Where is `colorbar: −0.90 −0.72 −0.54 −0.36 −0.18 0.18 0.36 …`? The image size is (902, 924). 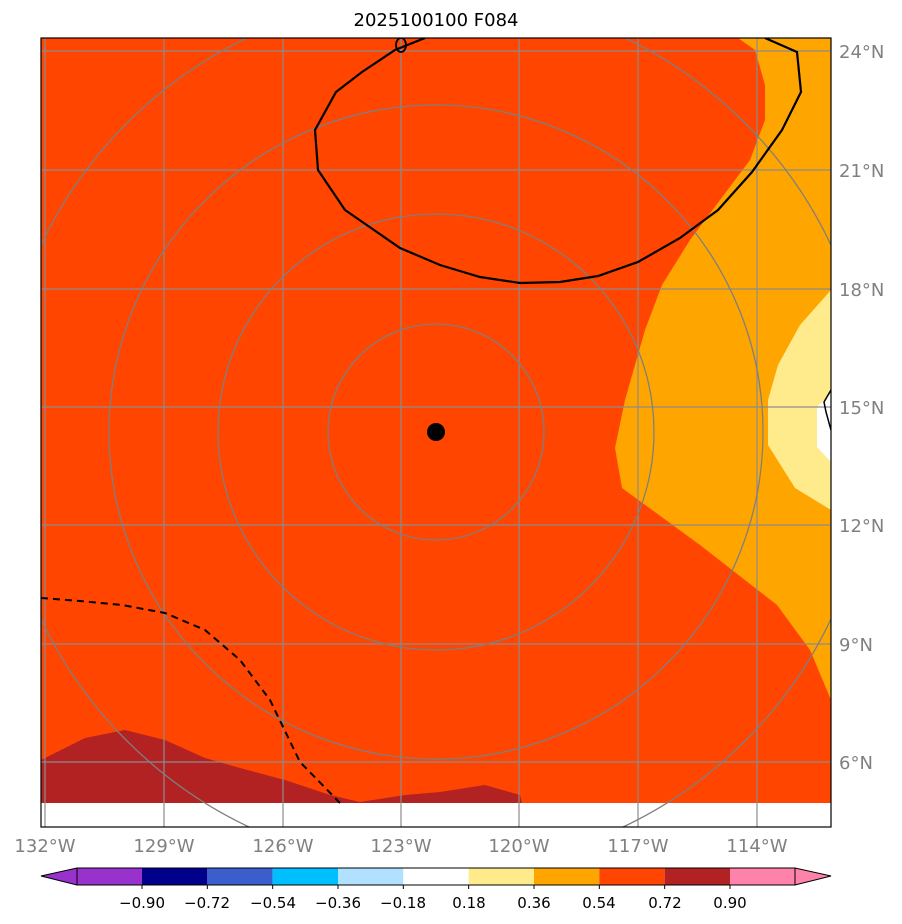 colorbar: −0.90 −0.72 −0.54 −0.36 −0.18 0.18 0.36 … is located at coordinates (436, 889).